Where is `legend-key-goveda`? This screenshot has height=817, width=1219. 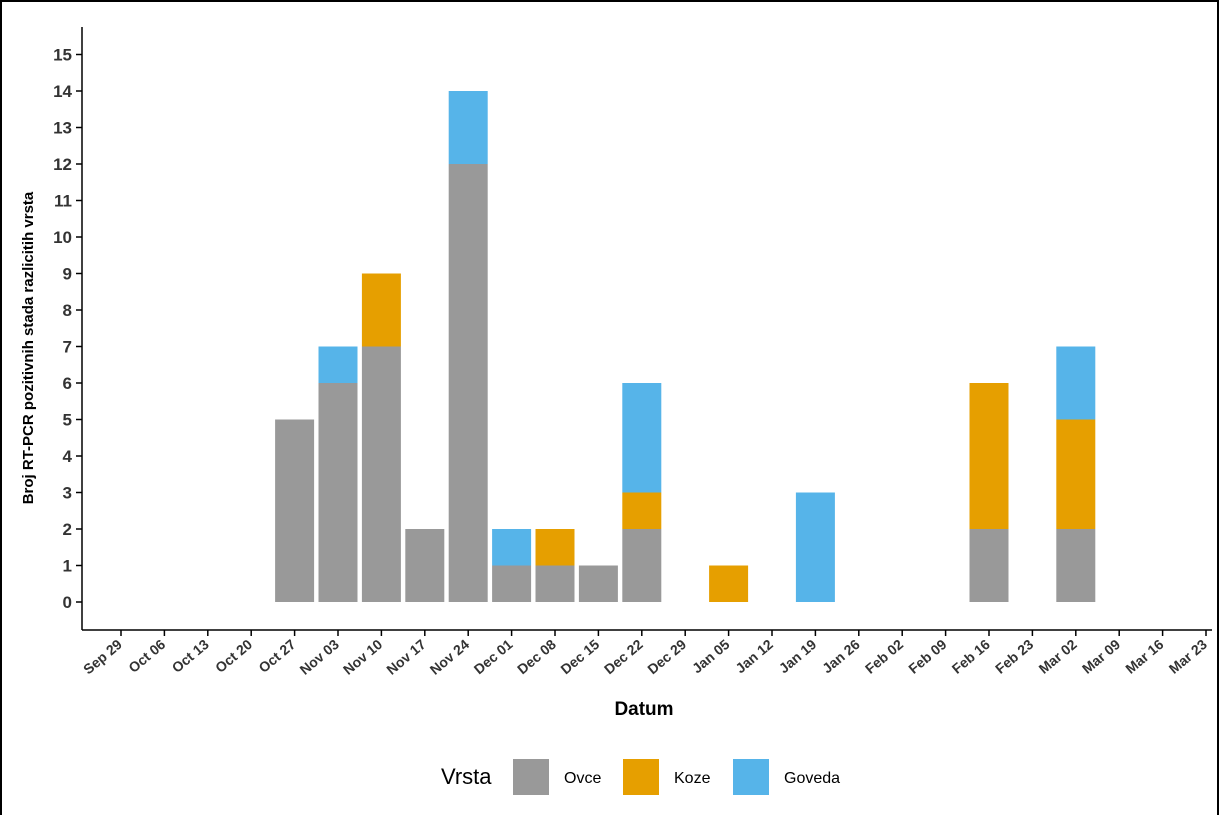 legend-key-goveda is located at coordinates (751, 777).